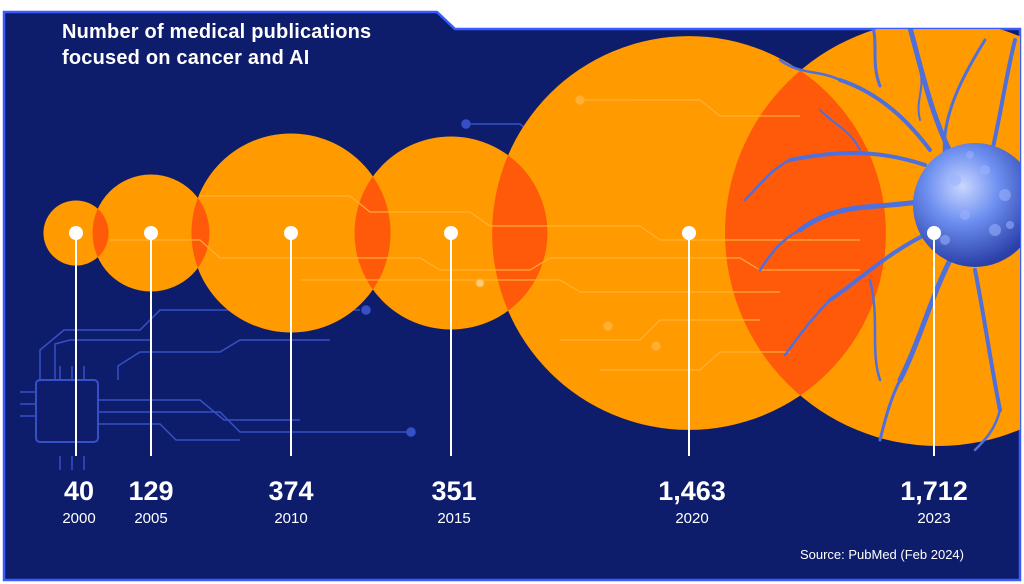 Image resolution: width=1024 pixels, height=584 pixels. I want to click on year-label-2015: 2015, so click(453, 518).